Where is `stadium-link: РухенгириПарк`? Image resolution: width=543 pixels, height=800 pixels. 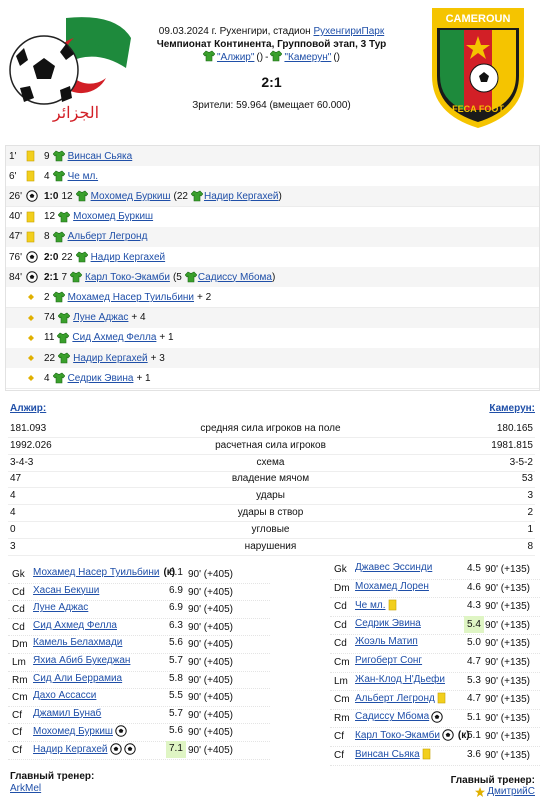
stadium-link: РухенгириПарк is located at coordinates (349, 31).